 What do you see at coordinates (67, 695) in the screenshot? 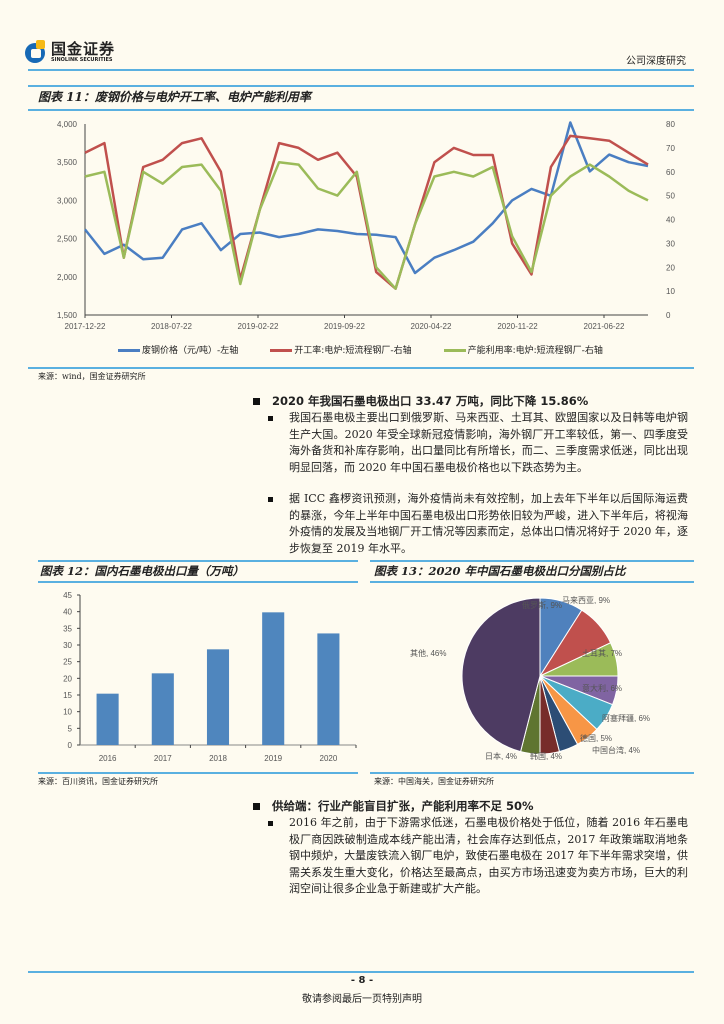
I see `svg-text: 15` at bounding box center [67, 695].